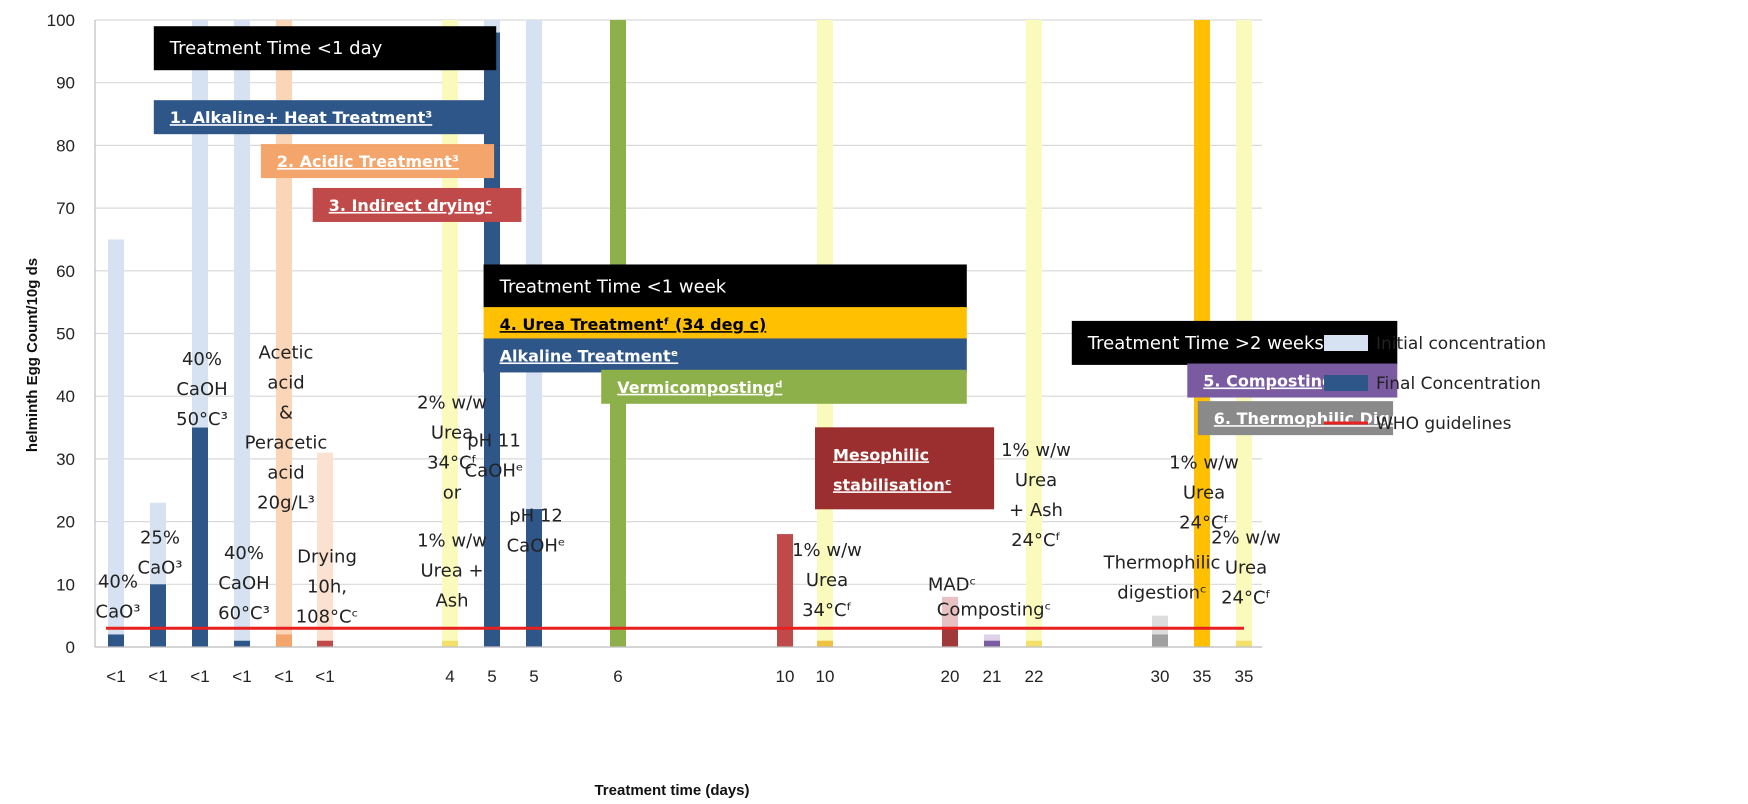 This screenshot has height=804, width=1748. I want to click on y-tick-label: 80, so click(65, 145).